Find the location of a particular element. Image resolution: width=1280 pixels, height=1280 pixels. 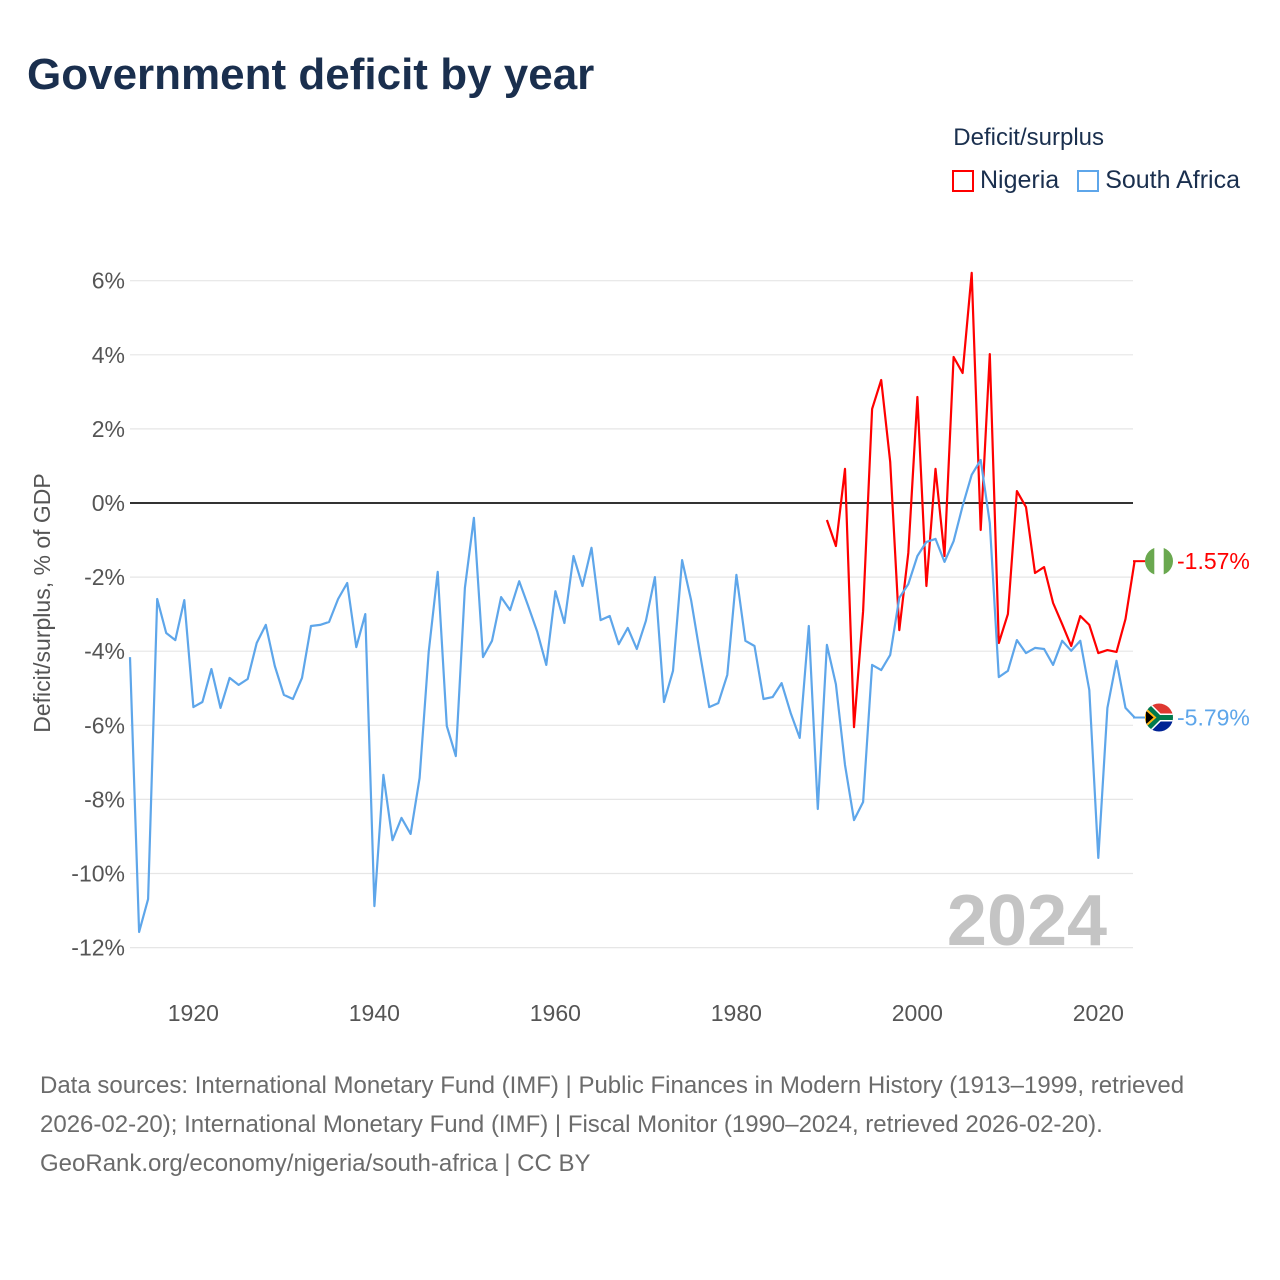

legend-item-south-africa: South Africa is located at coordinates (1158, 180).